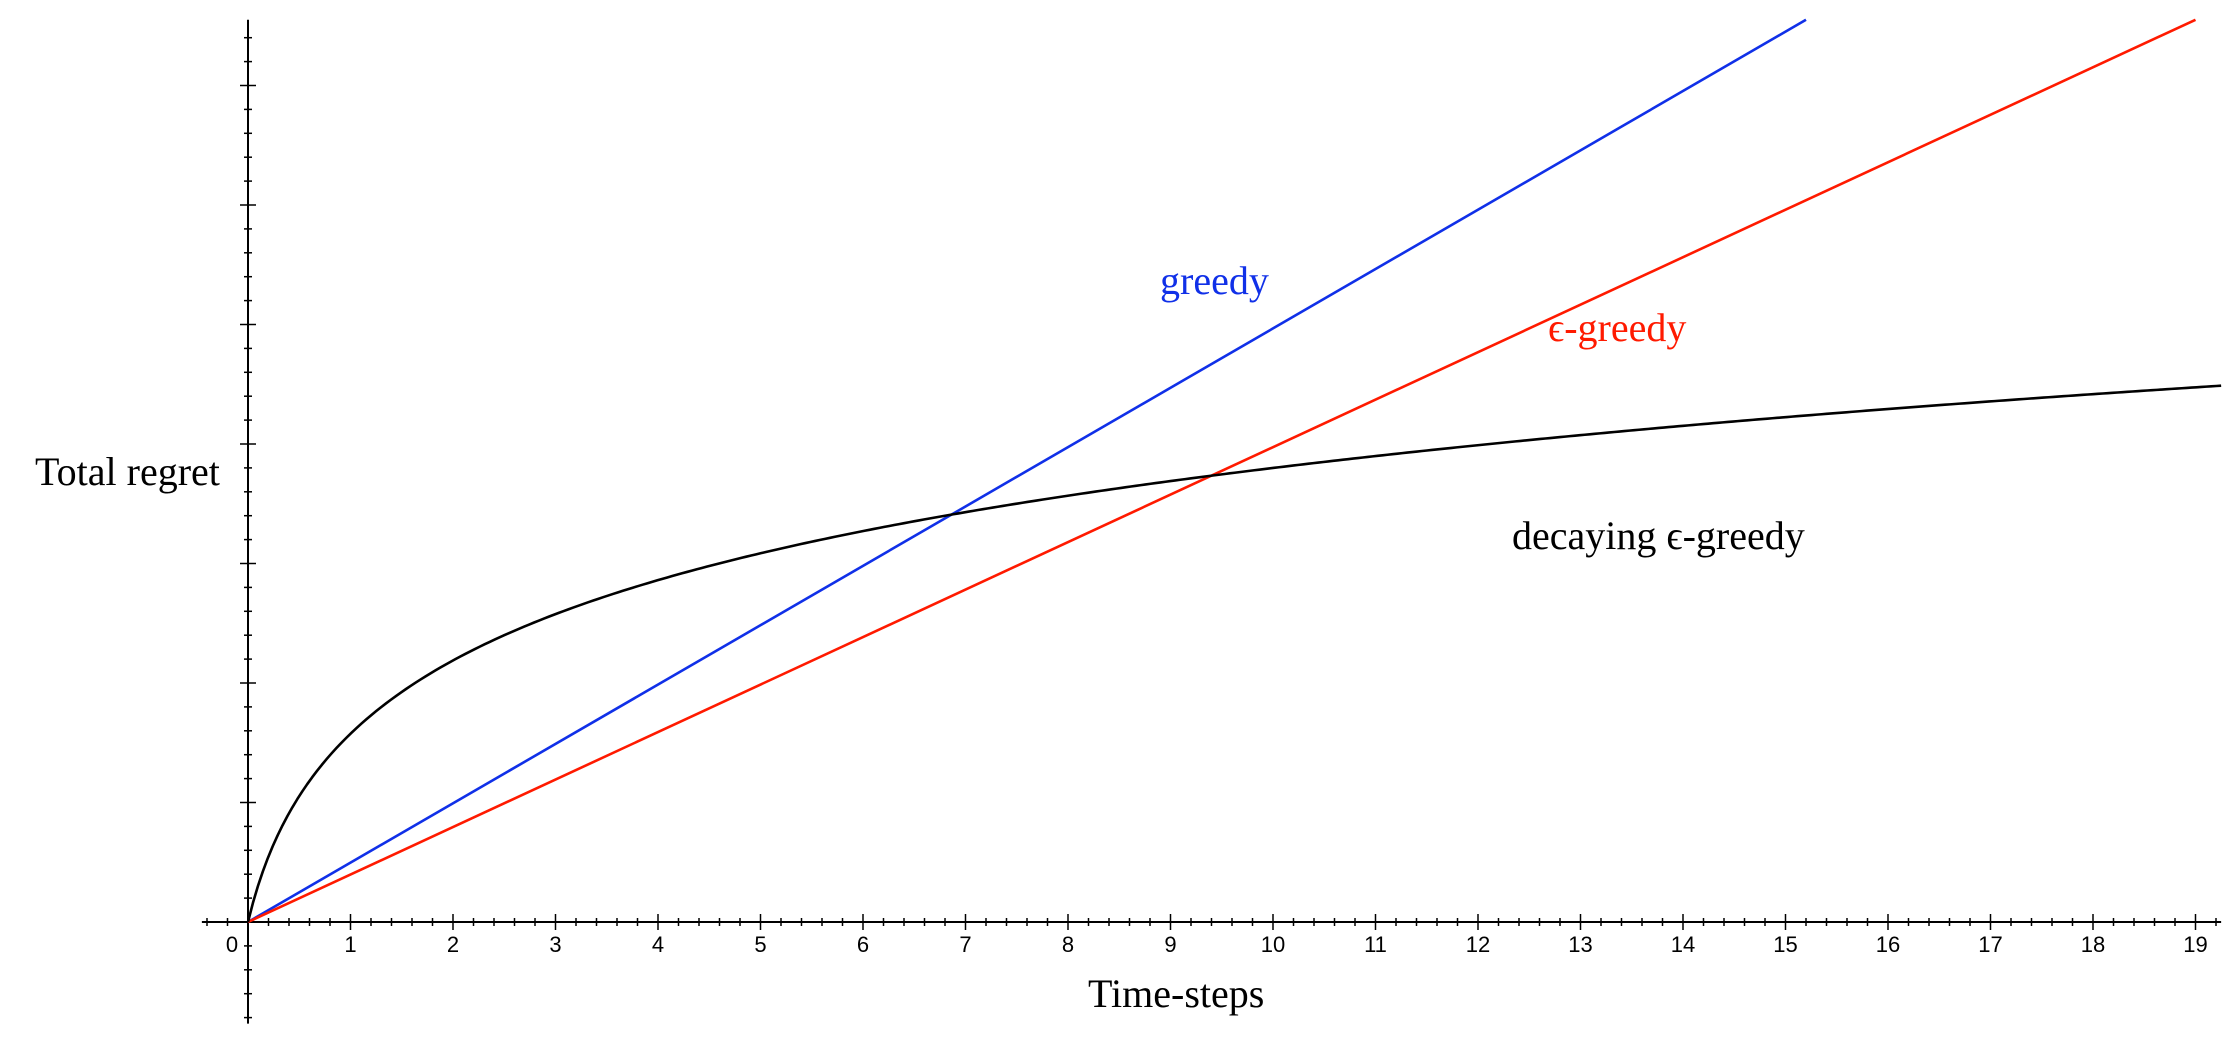  Describe the element at coordinates (863, 944) in the screenshot. I see `x-tick-label: 6` at that location.